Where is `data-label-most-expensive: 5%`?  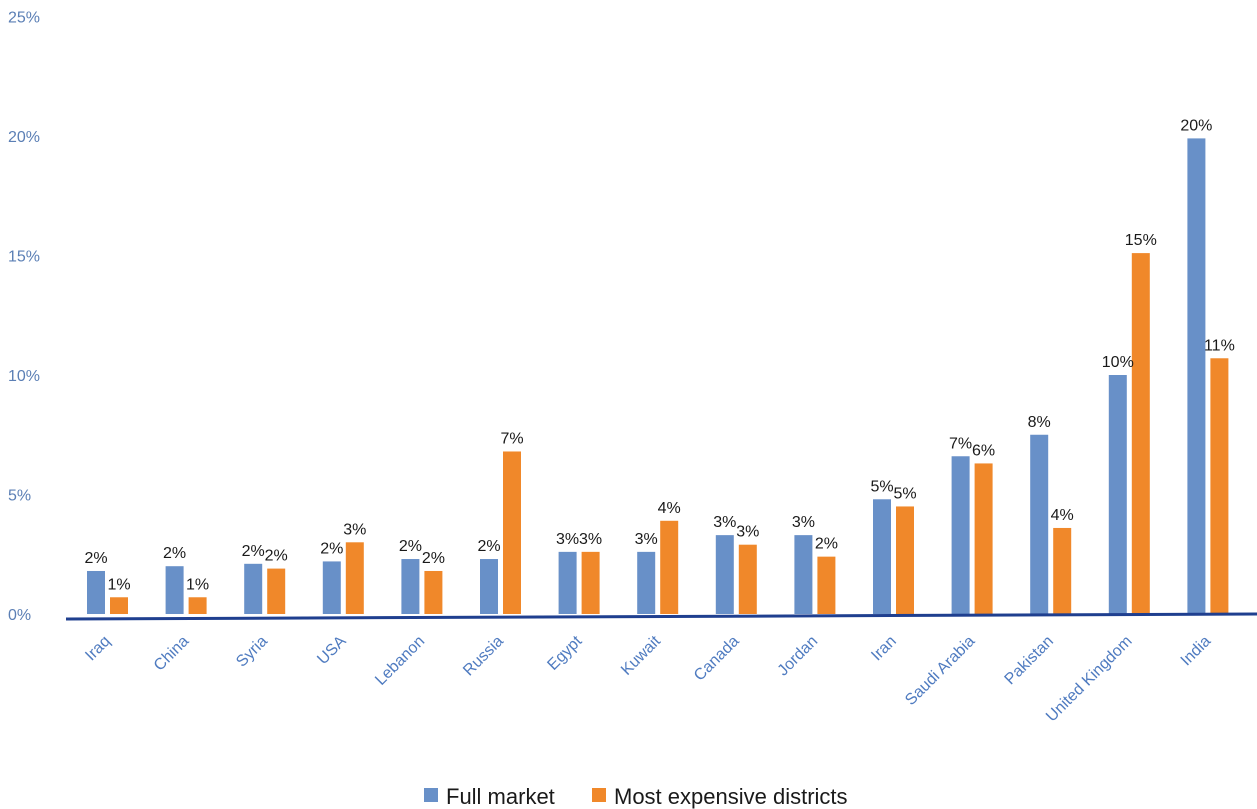 data-label-most-expensive: 5% is located at coordinates (904, 493).